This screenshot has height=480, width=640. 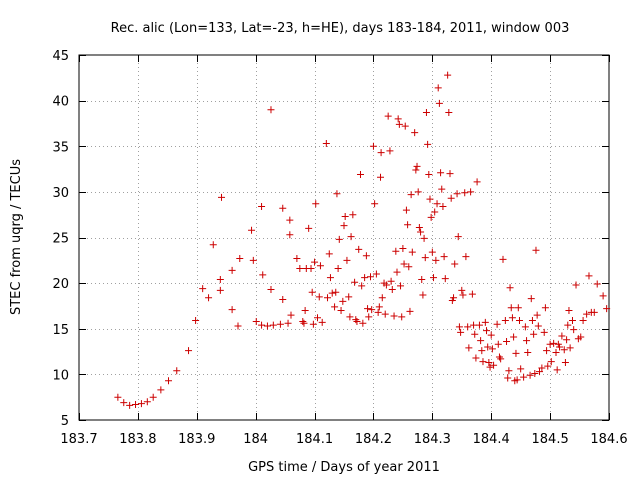 What do you see at coordinates (60, 284) in the screenshot?
I see `y-tick-label: 20` at bounding box center [60, 284].